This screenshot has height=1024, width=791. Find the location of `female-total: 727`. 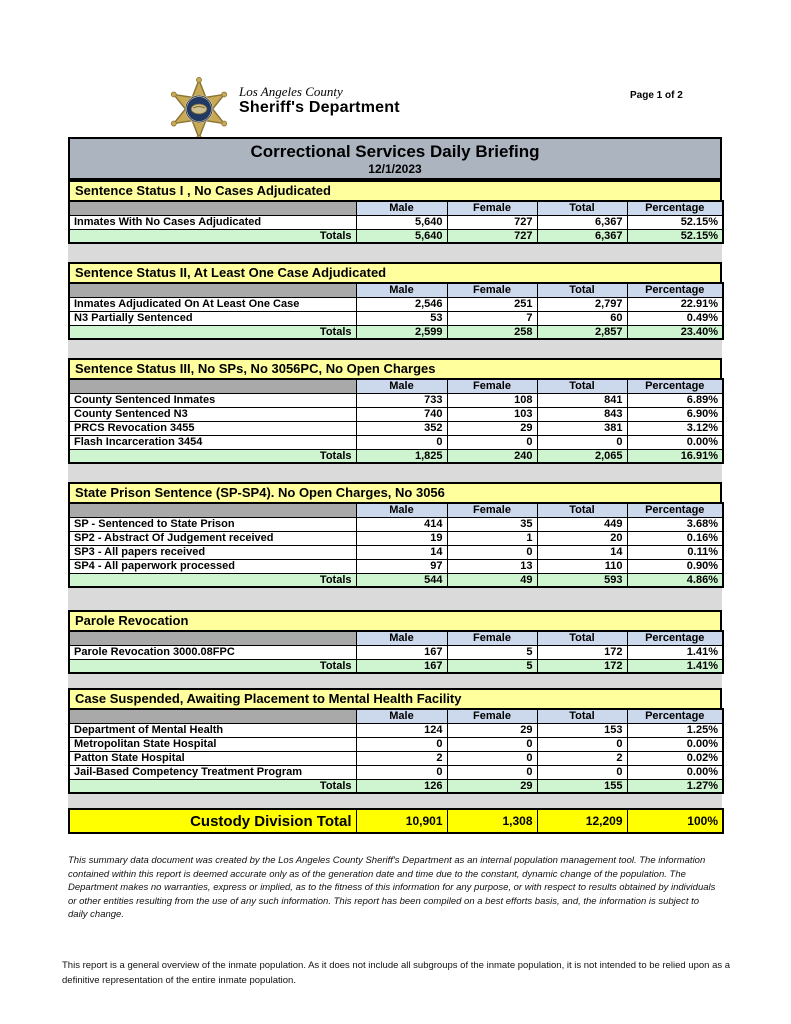

female-total: 727 is located at coordinates (492, 236).